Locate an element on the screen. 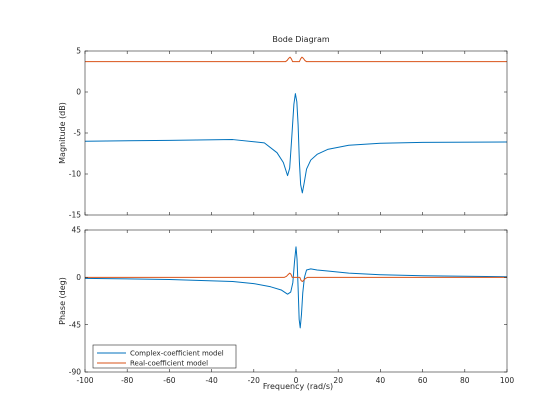  y-tick-label: -90 is located at coordinates (75, 372).